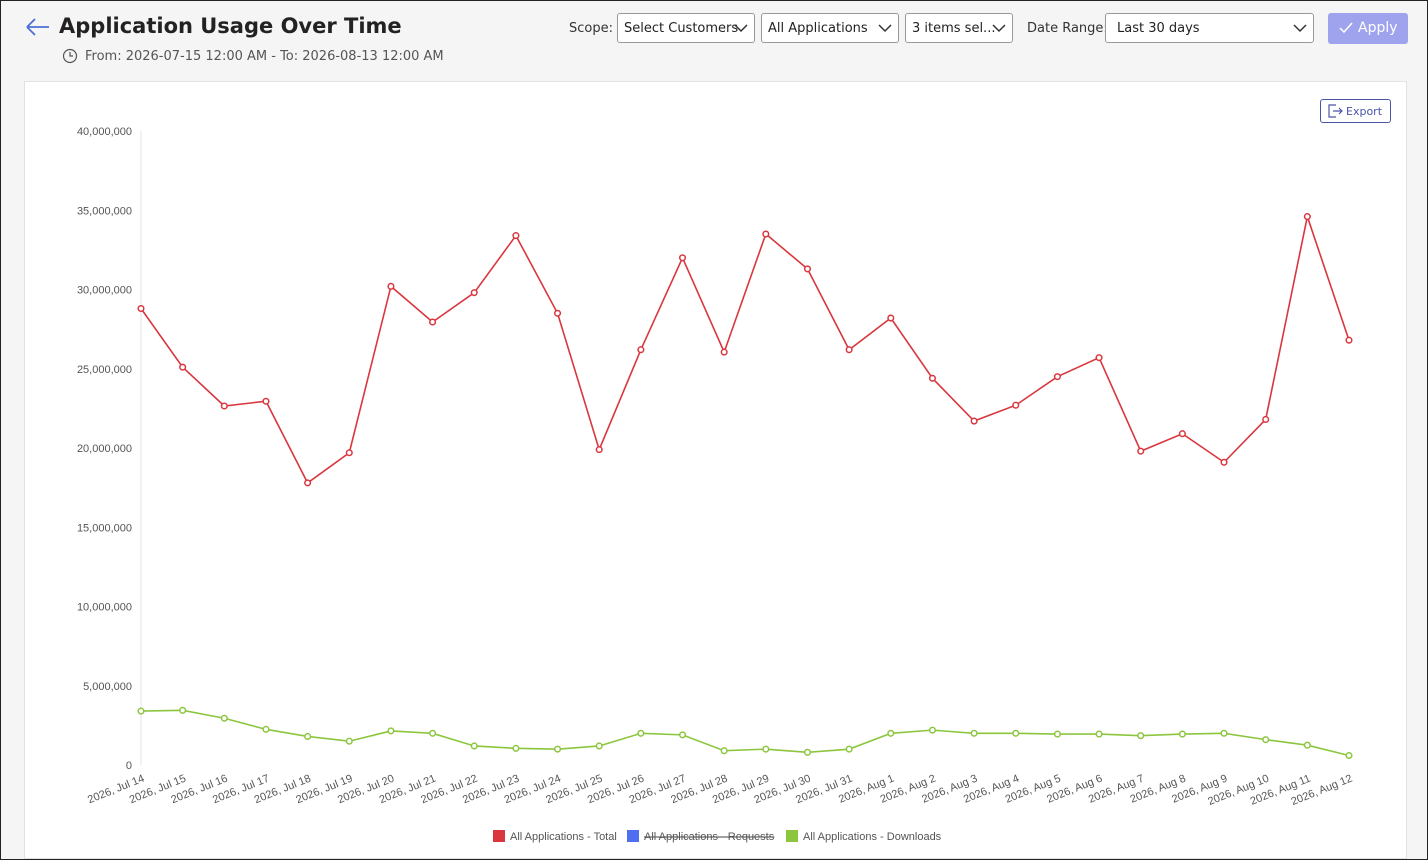 This screenshot has height=860, width=1428. I want to click on y-tick-label: 5,000,000, so click(107, 687).